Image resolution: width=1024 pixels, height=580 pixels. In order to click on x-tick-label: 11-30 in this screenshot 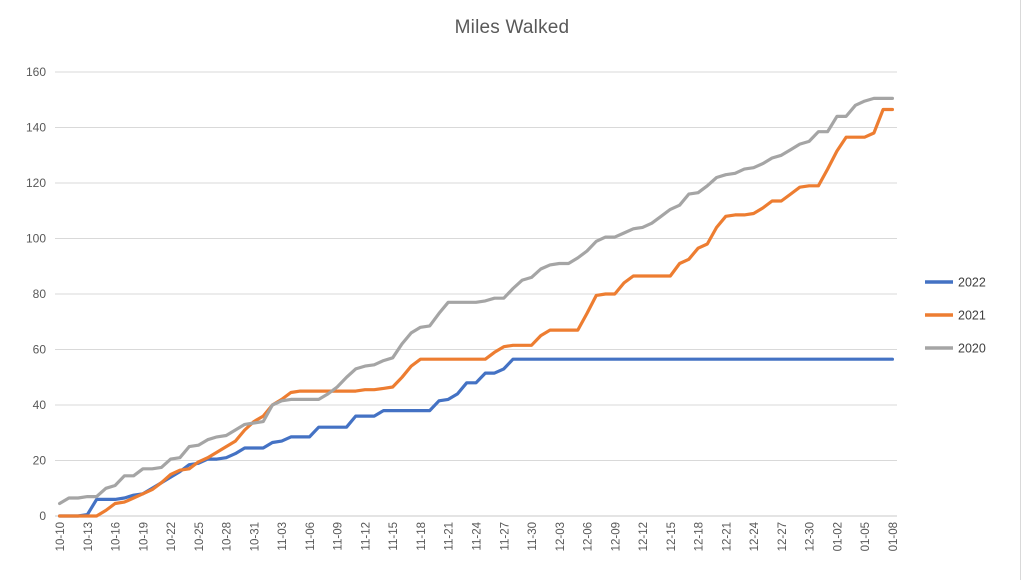, I will do `click(533, 536)`.